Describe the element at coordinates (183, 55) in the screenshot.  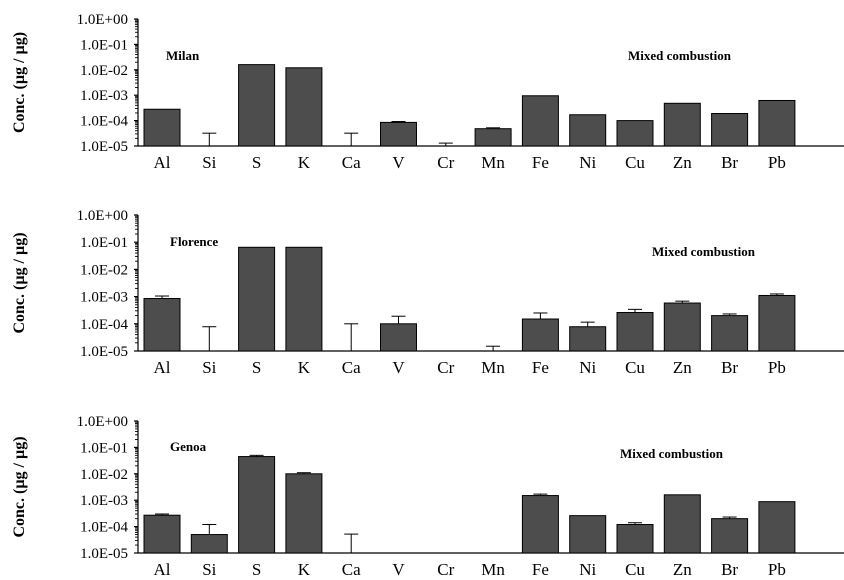
I see `panel-title: Milan` at that location.